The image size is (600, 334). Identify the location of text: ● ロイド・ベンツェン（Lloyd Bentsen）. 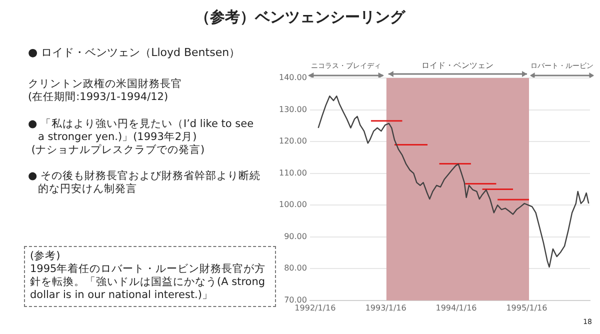
(134, 53).